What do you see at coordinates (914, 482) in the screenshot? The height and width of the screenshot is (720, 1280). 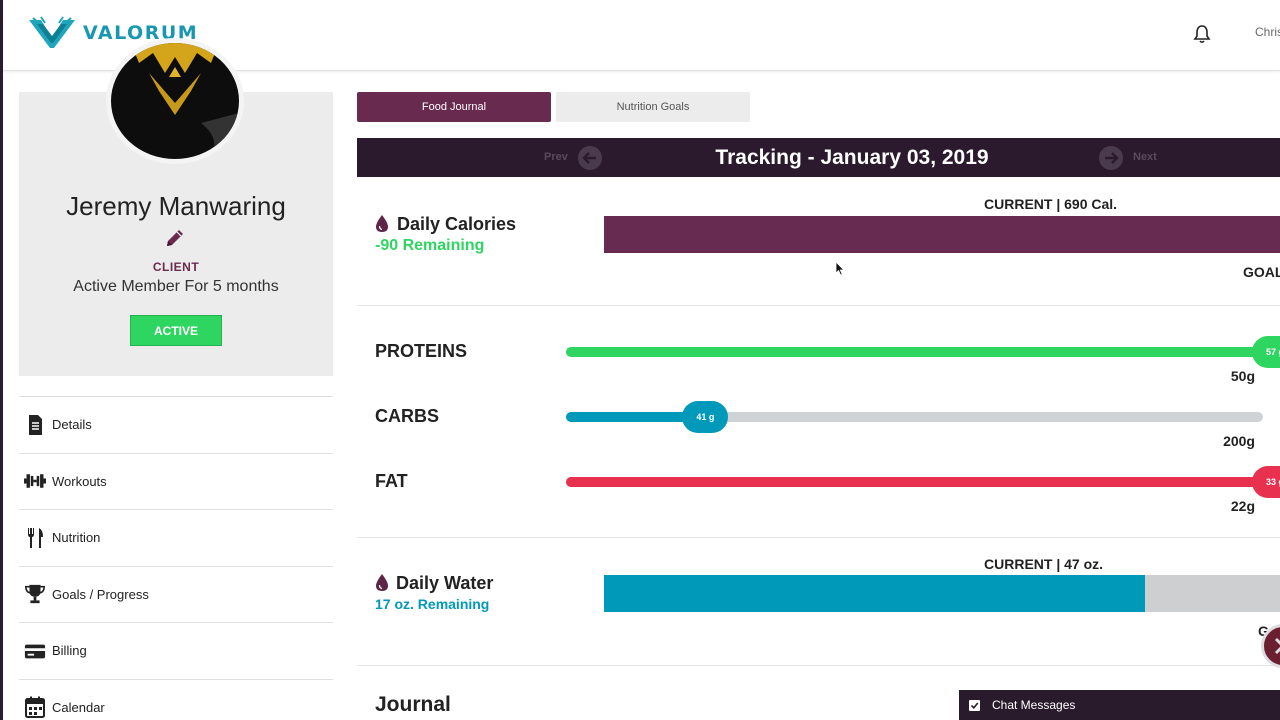 I see `fat-progress-fill` at bounding box center [914, 482].